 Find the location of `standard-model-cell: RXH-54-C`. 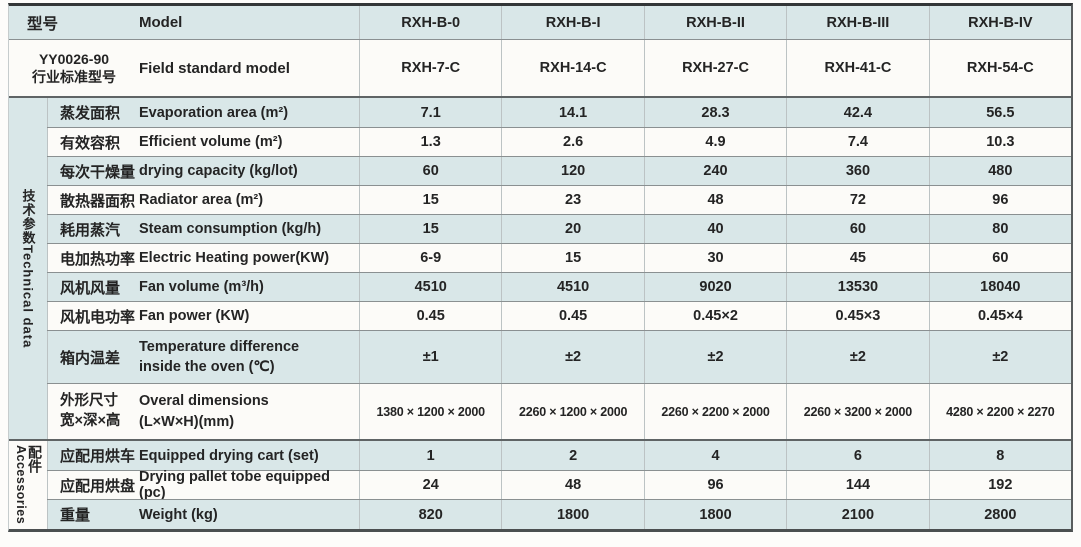

standard-model-cell: RXH-54-C is located at coordinates (999, 68).